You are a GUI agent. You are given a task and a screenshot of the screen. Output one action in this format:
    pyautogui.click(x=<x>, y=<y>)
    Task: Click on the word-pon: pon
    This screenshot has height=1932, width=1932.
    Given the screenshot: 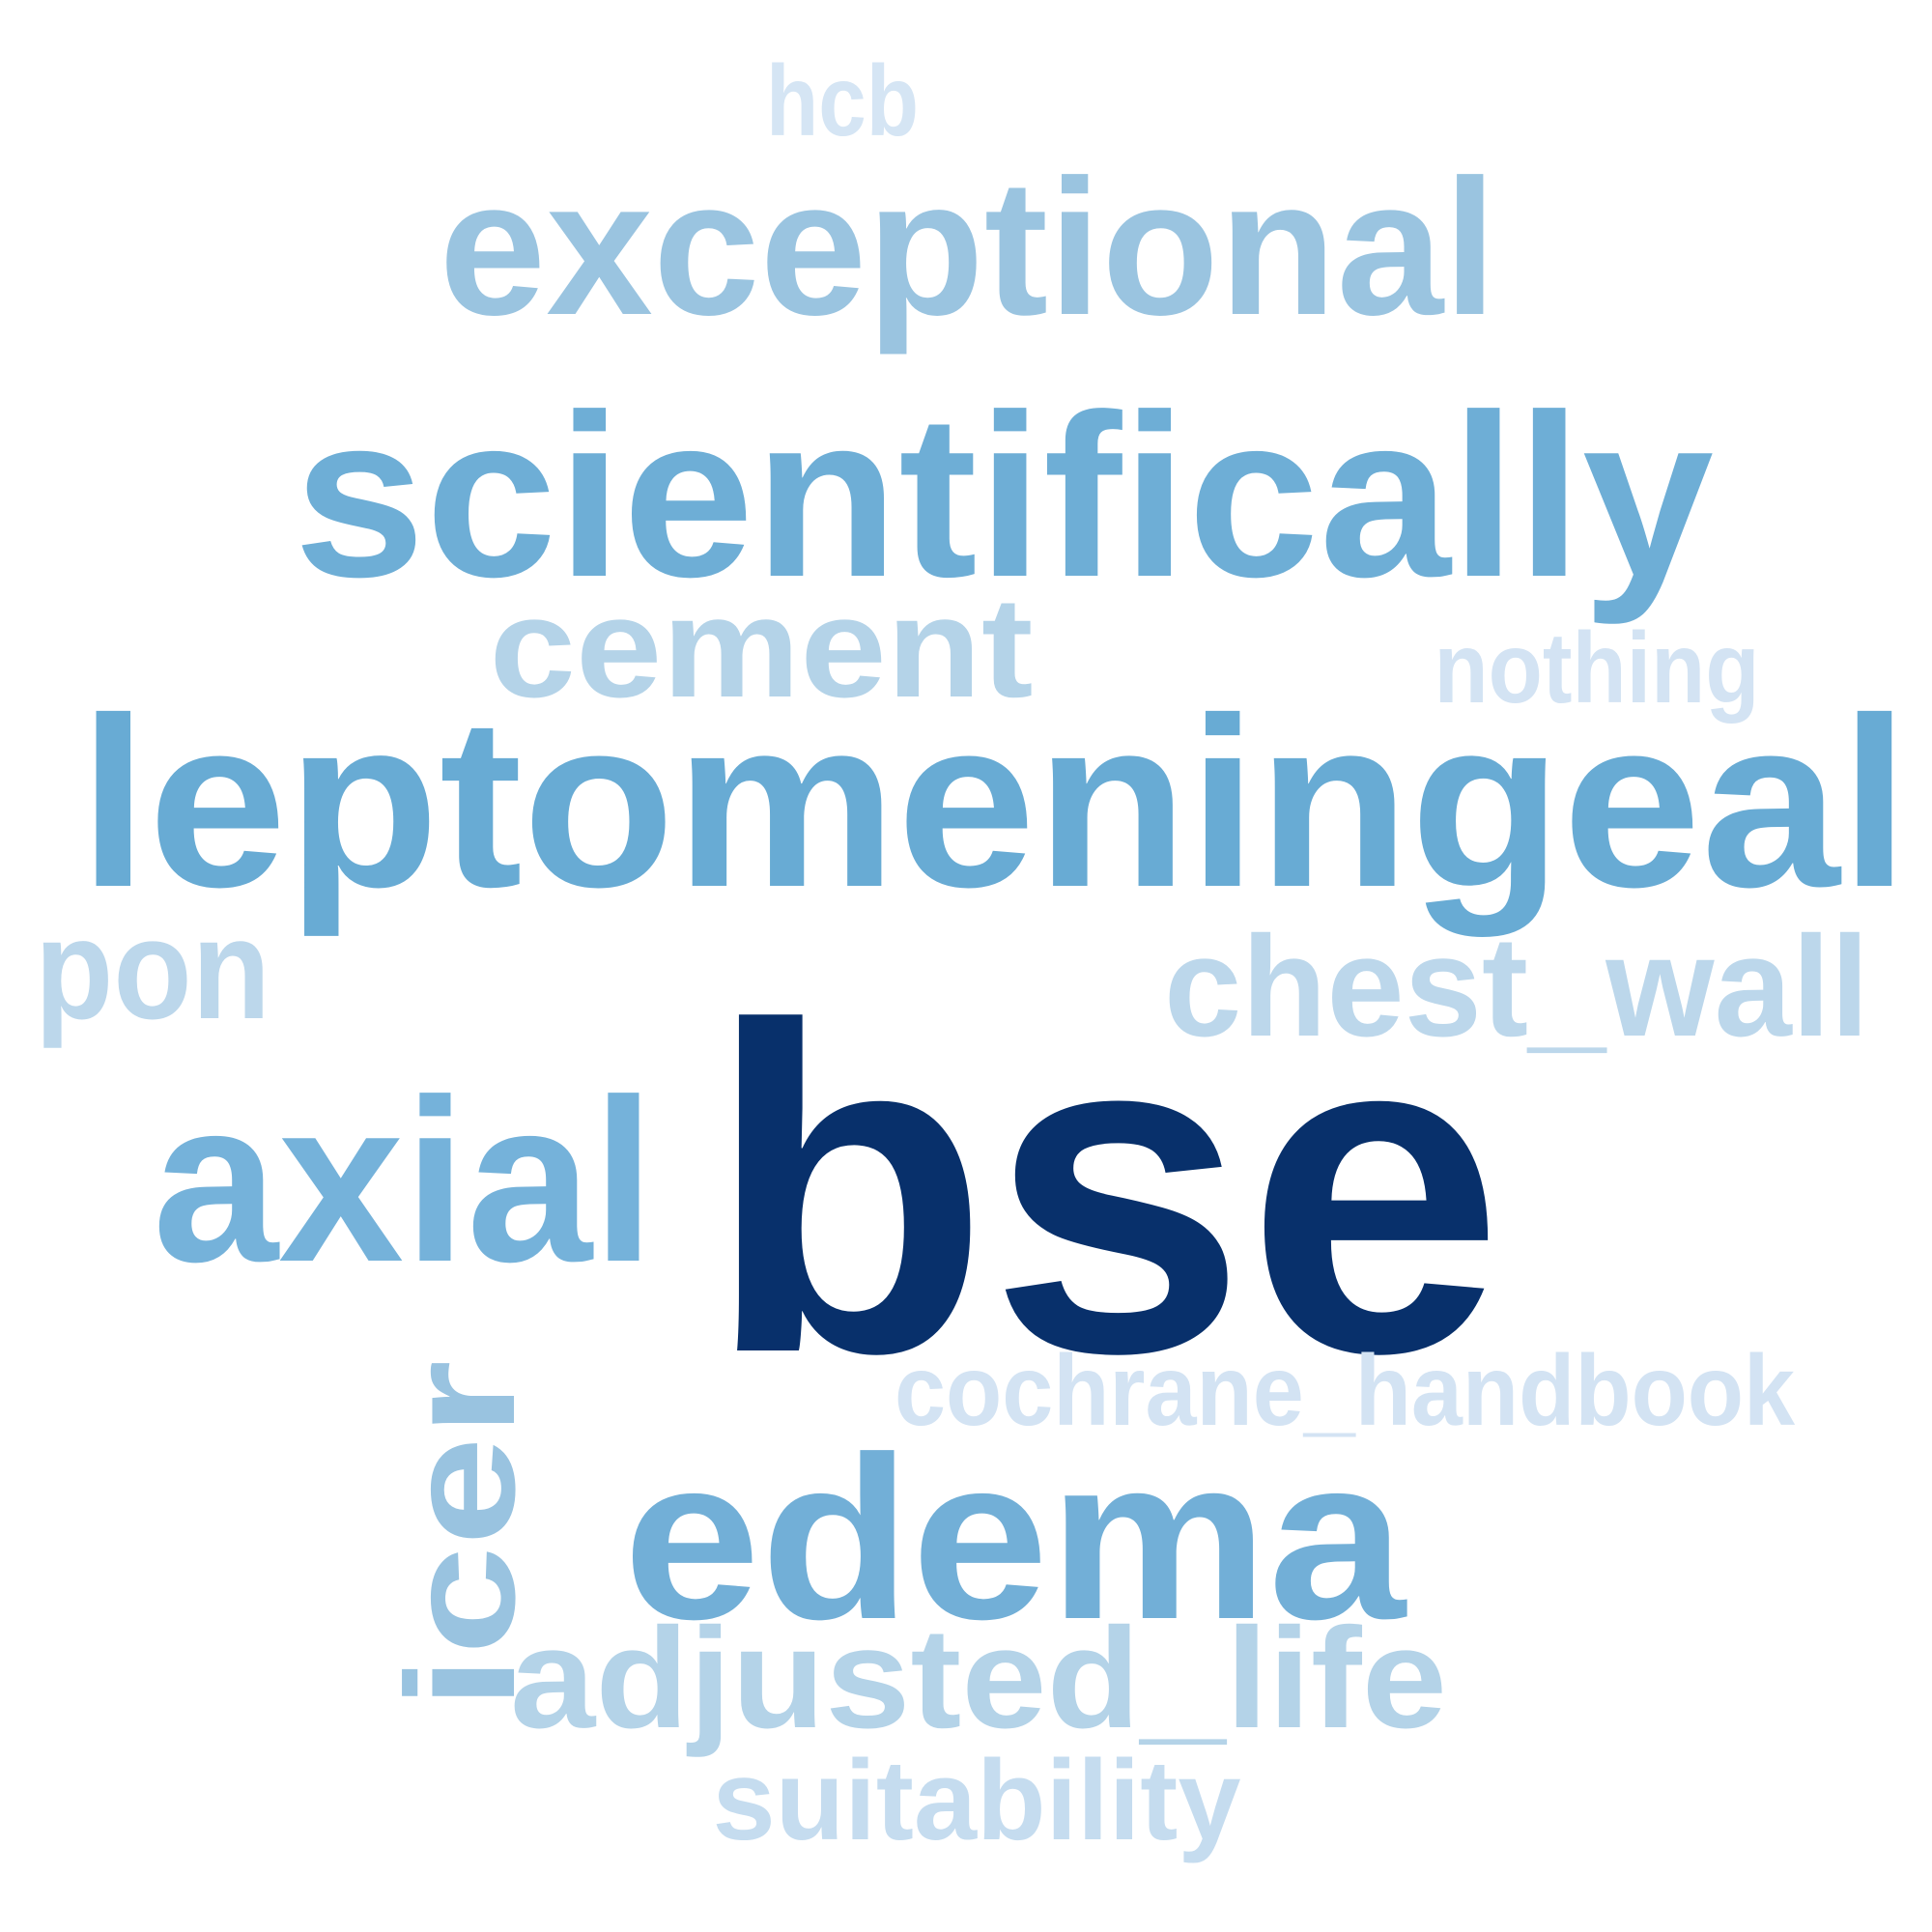 What is the action you would take?
    pyautogui.click(x=152, y=969)
    